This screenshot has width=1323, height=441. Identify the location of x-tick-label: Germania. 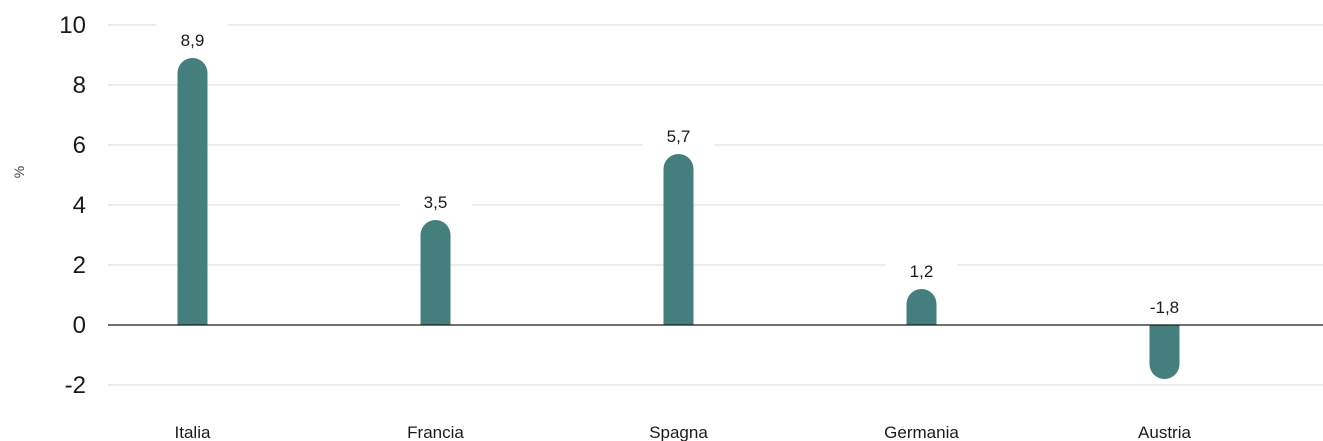
(921, 432).